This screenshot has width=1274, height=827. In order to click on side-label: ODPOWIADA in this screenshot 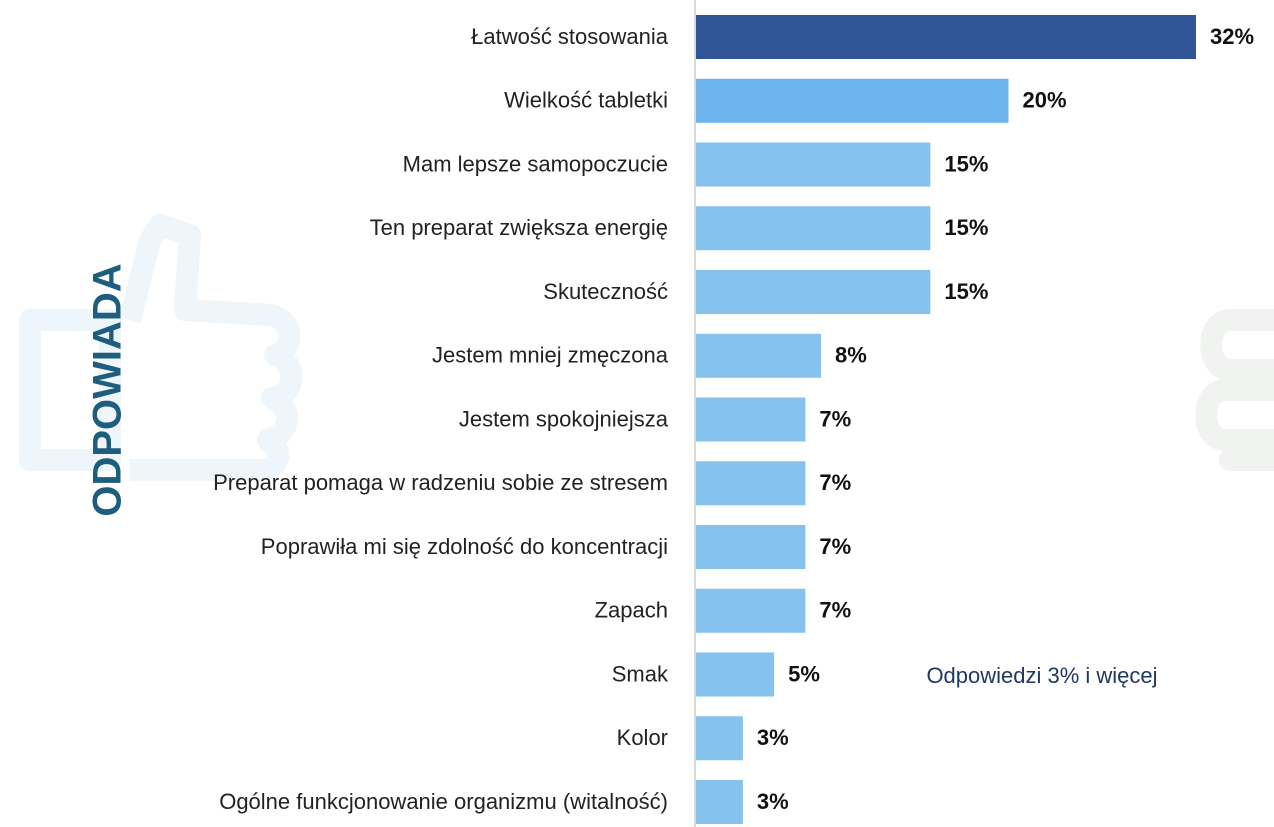, I will do `click(108, 389)`.